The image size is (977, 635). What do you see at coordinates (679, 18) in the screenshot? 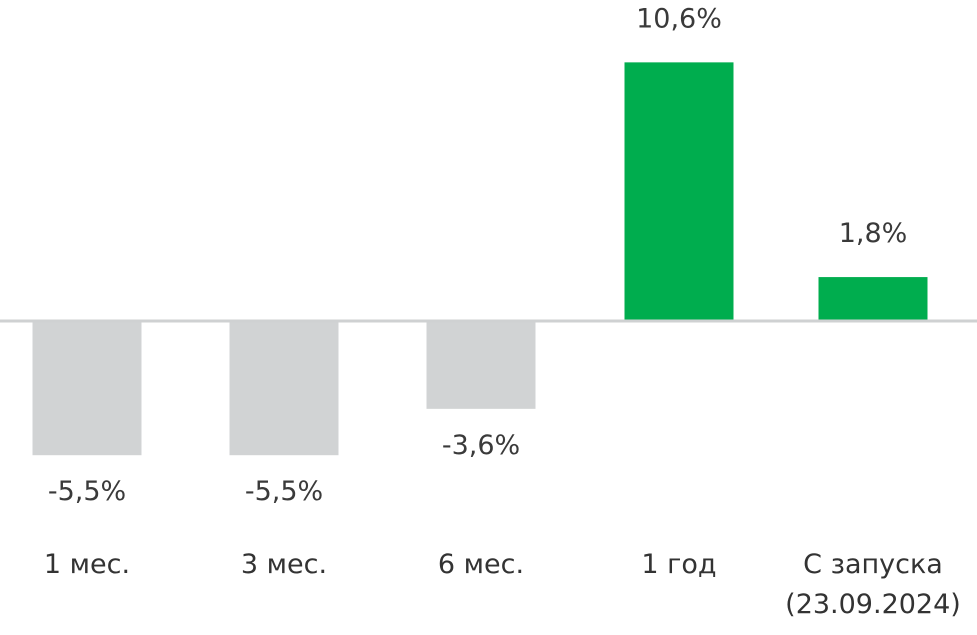
I see `value-label-4: 10,6%` at bounding box center [679, 18].